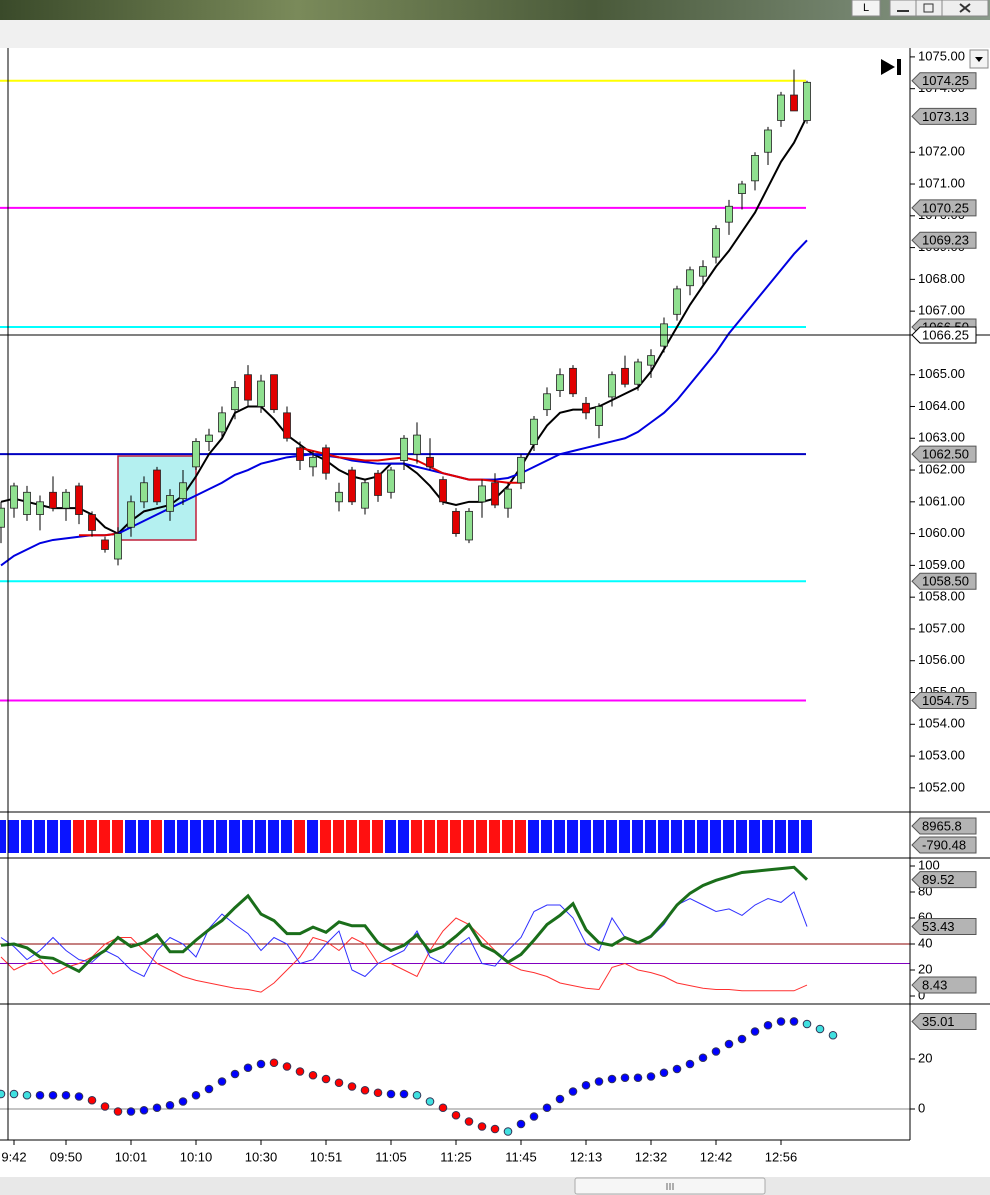 The image size is (990, 1195). I want to click on x-tick-label: 9:42, so click(13, 1156).